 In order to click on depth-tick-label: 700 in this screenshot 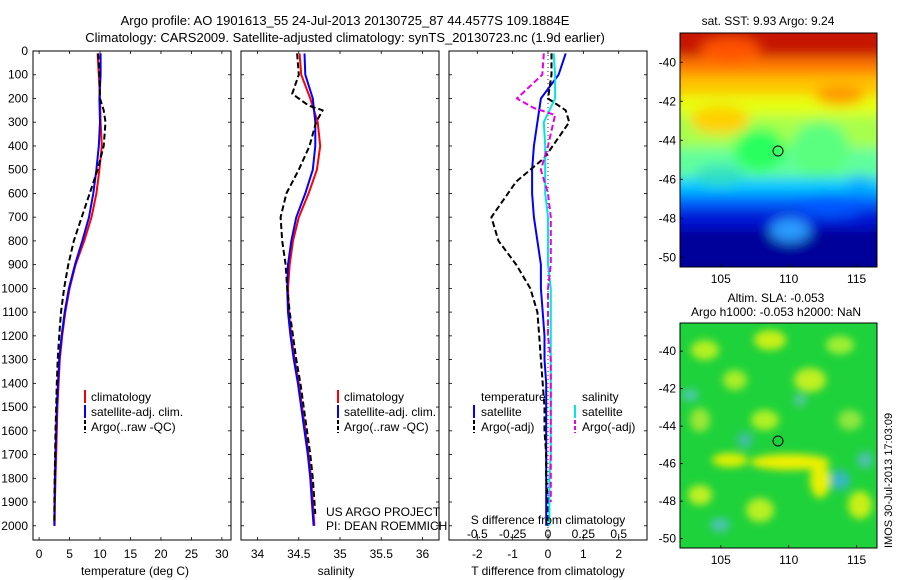, I will do `click(18, 217)`.